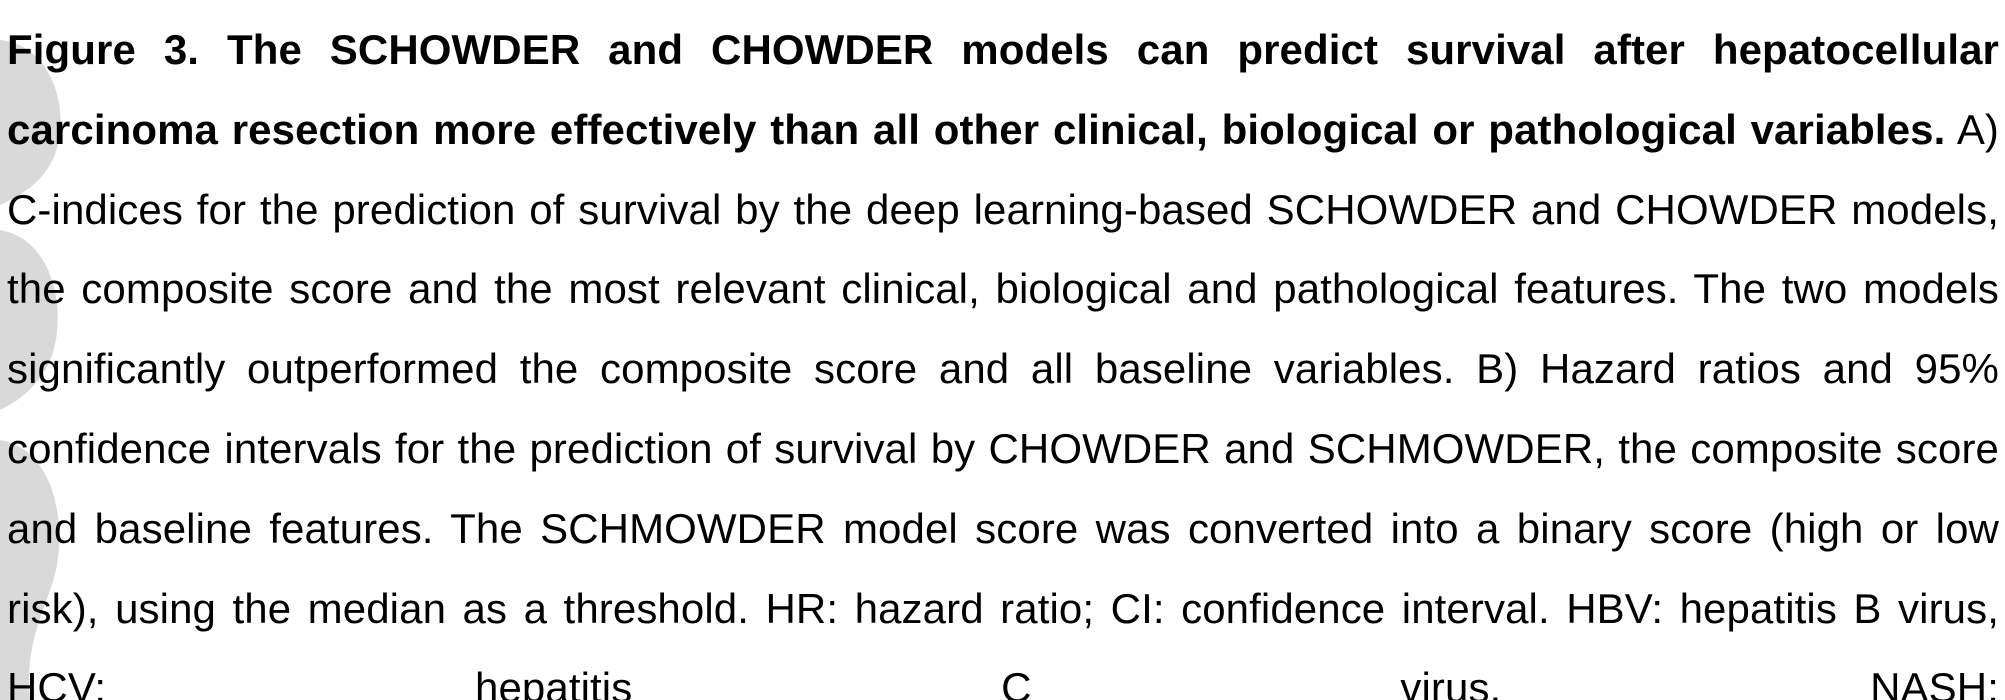  I want to click on figure-label: Figure 3., so click(103, 49).